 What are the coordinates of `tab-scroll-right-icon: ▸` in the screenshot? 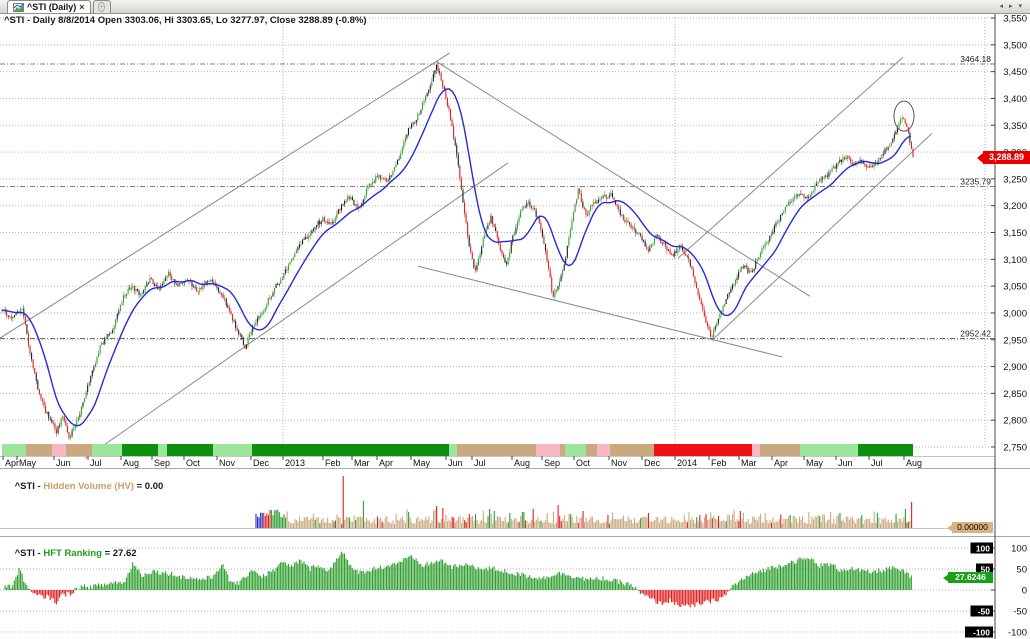 It's located at (1010, 6).